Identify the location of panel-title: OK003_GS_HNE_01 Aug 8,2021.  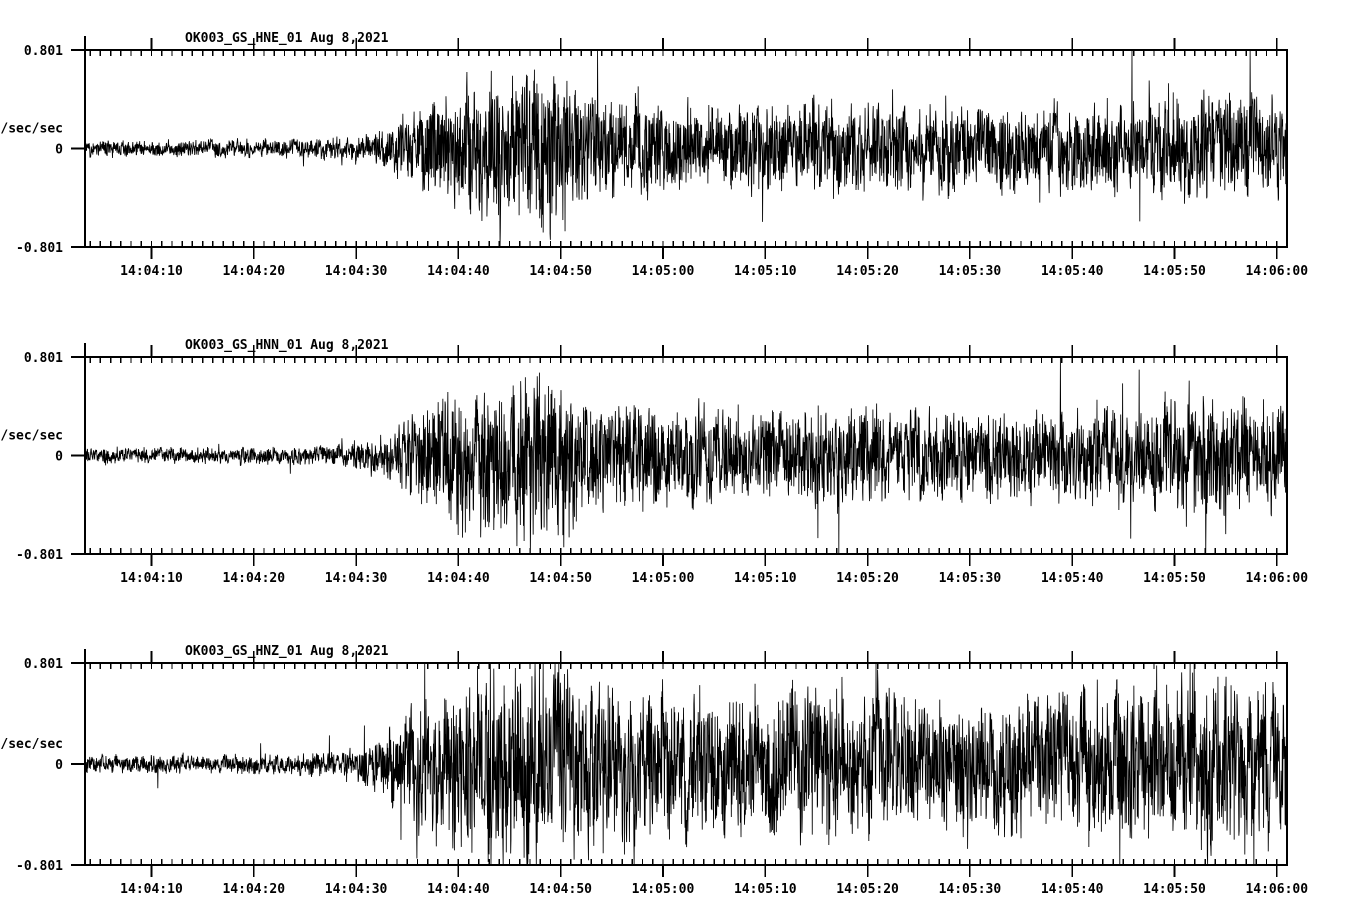
(287, 38).